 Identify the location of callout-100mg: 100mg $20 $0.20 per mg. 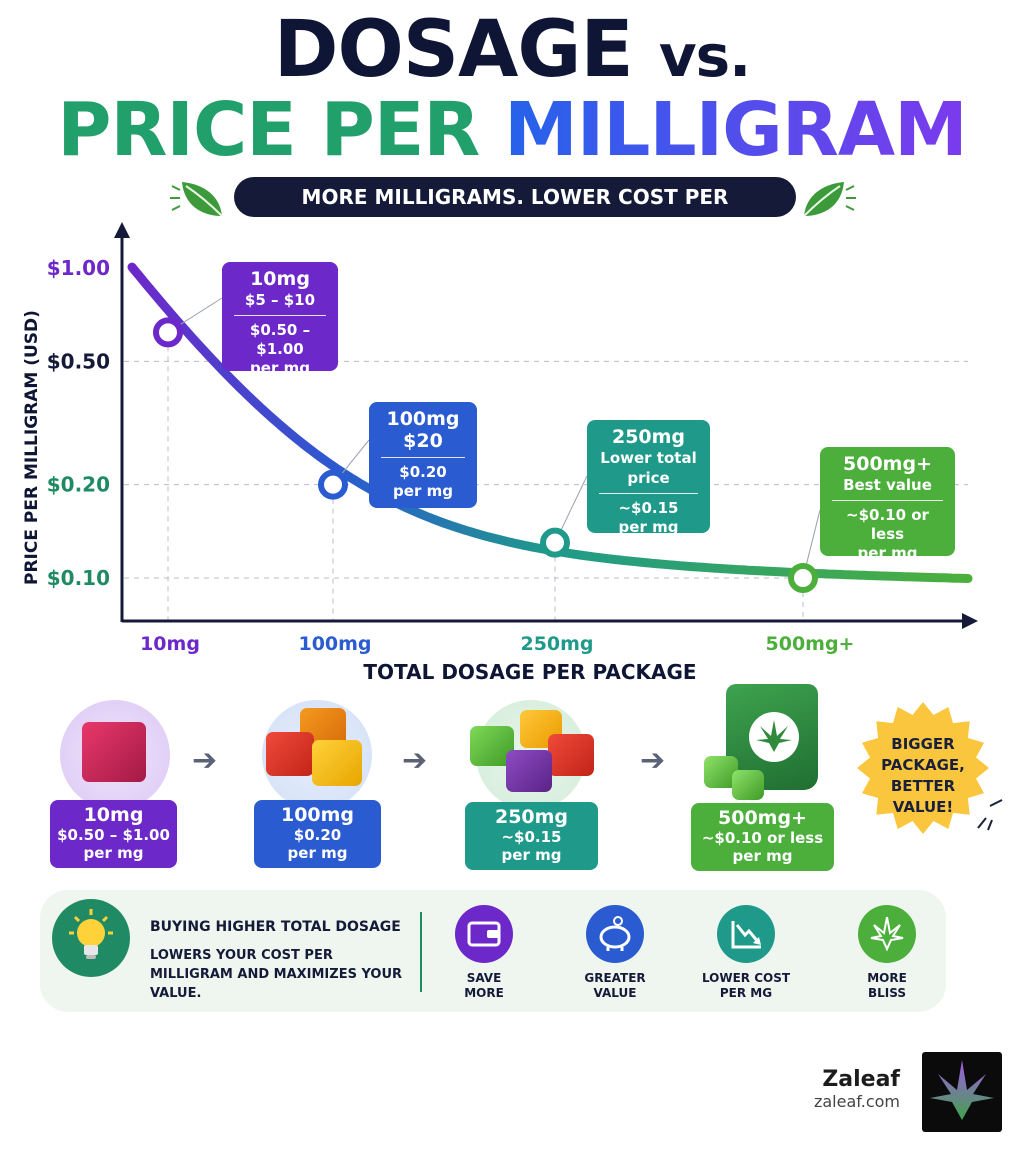
(423, 455).